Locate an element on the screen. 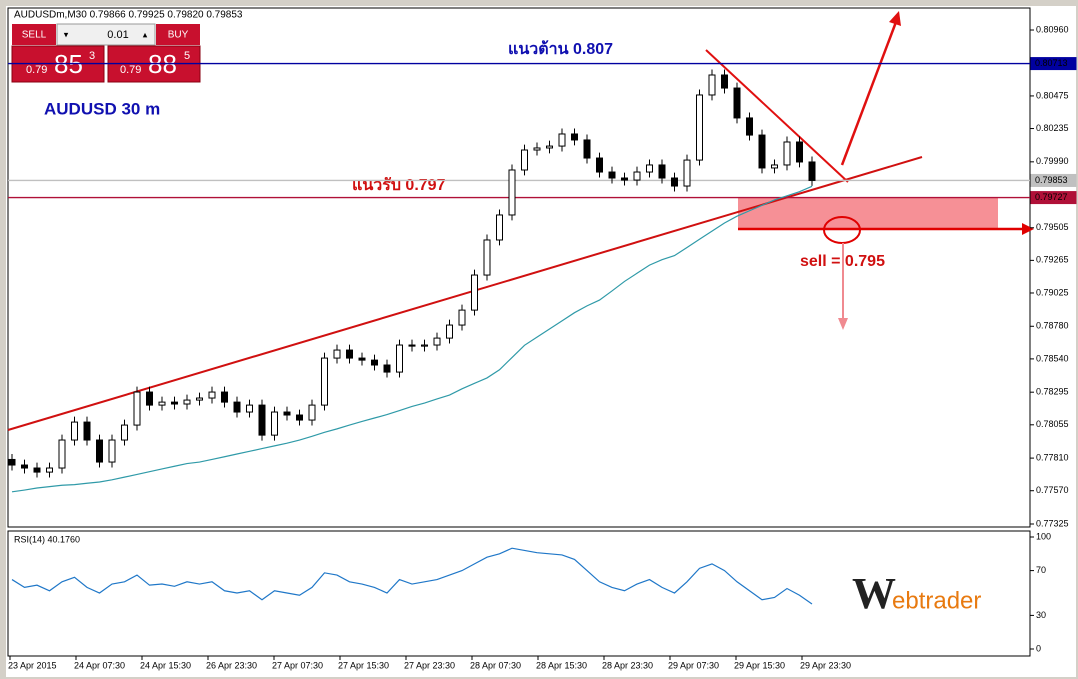 This screenshot has width=1078, height=679. y-tick-label: 0.80960 is located at coordinates (1052, 29).